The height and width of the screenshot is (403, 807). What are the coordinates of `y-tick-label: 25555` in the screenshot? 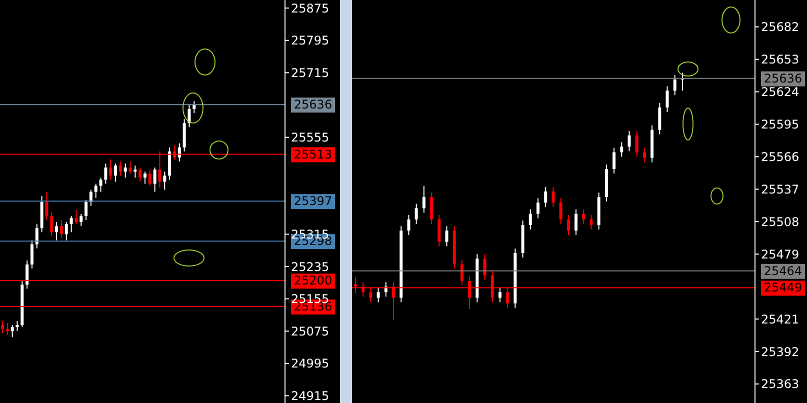 It's located at (310, 137).